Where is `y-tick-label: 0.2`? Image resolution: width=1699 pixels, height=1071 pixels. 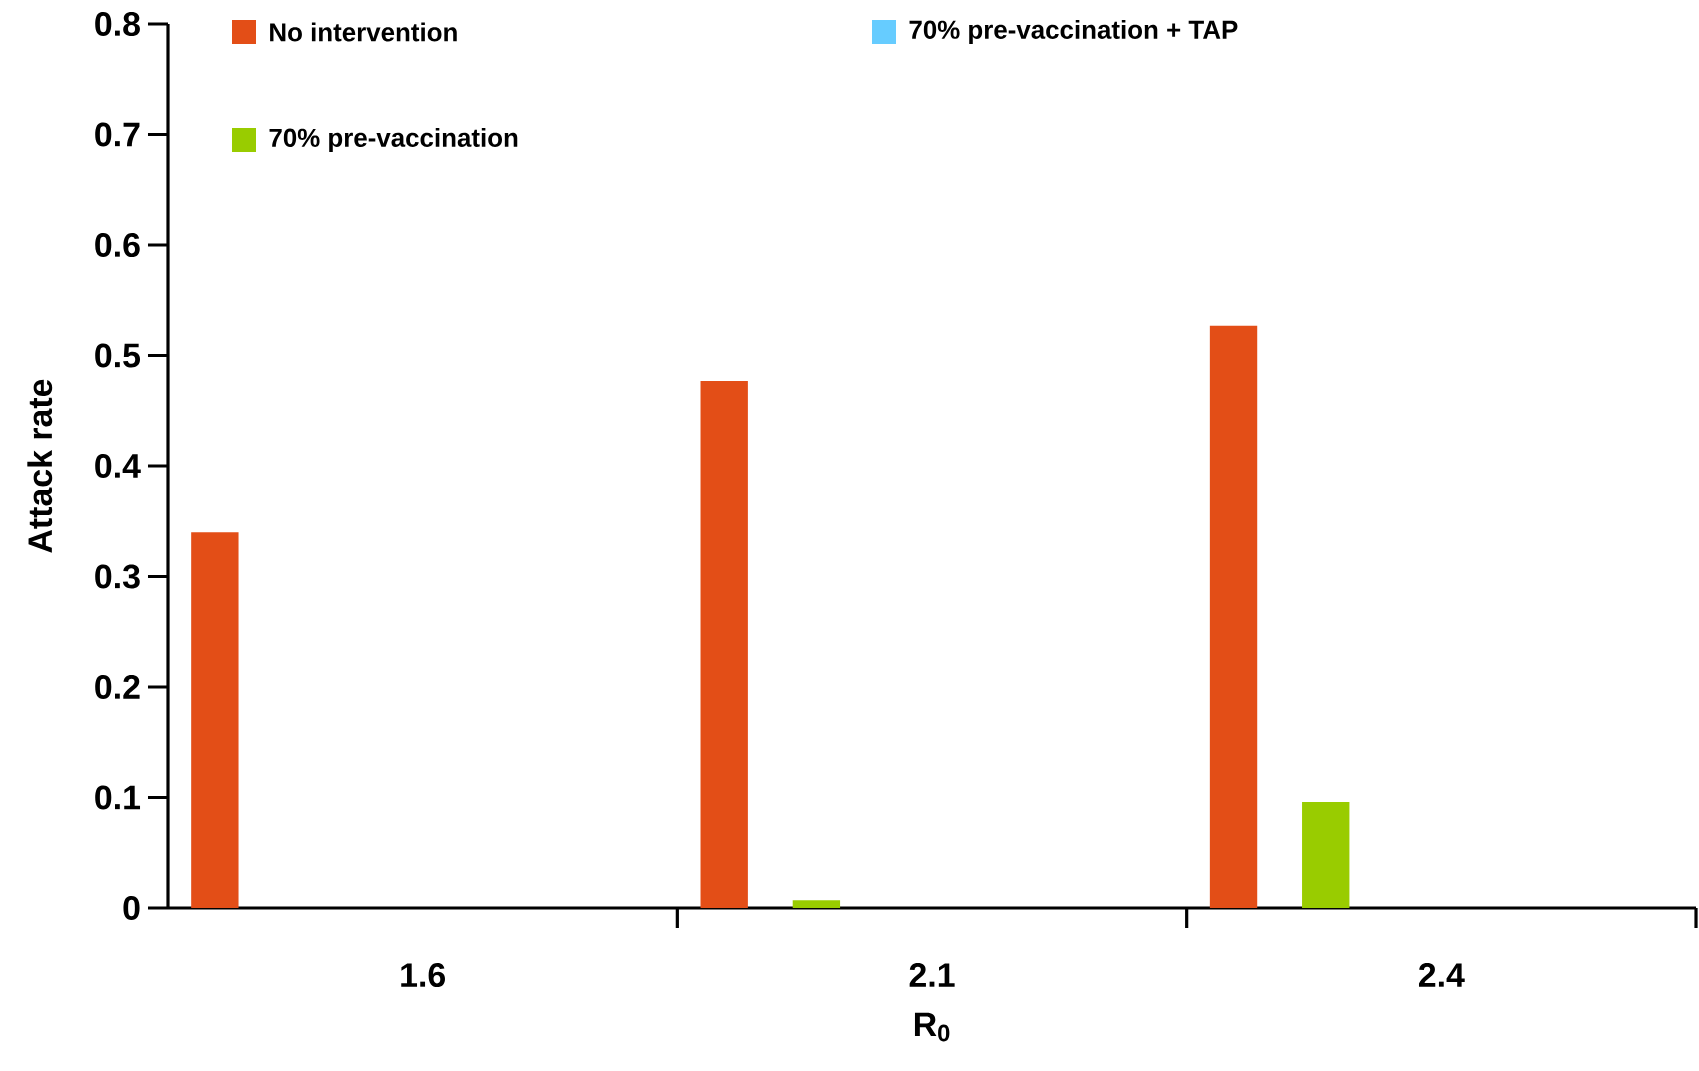 y-tick-label: 0.2 is located at coordinates (117, 687).